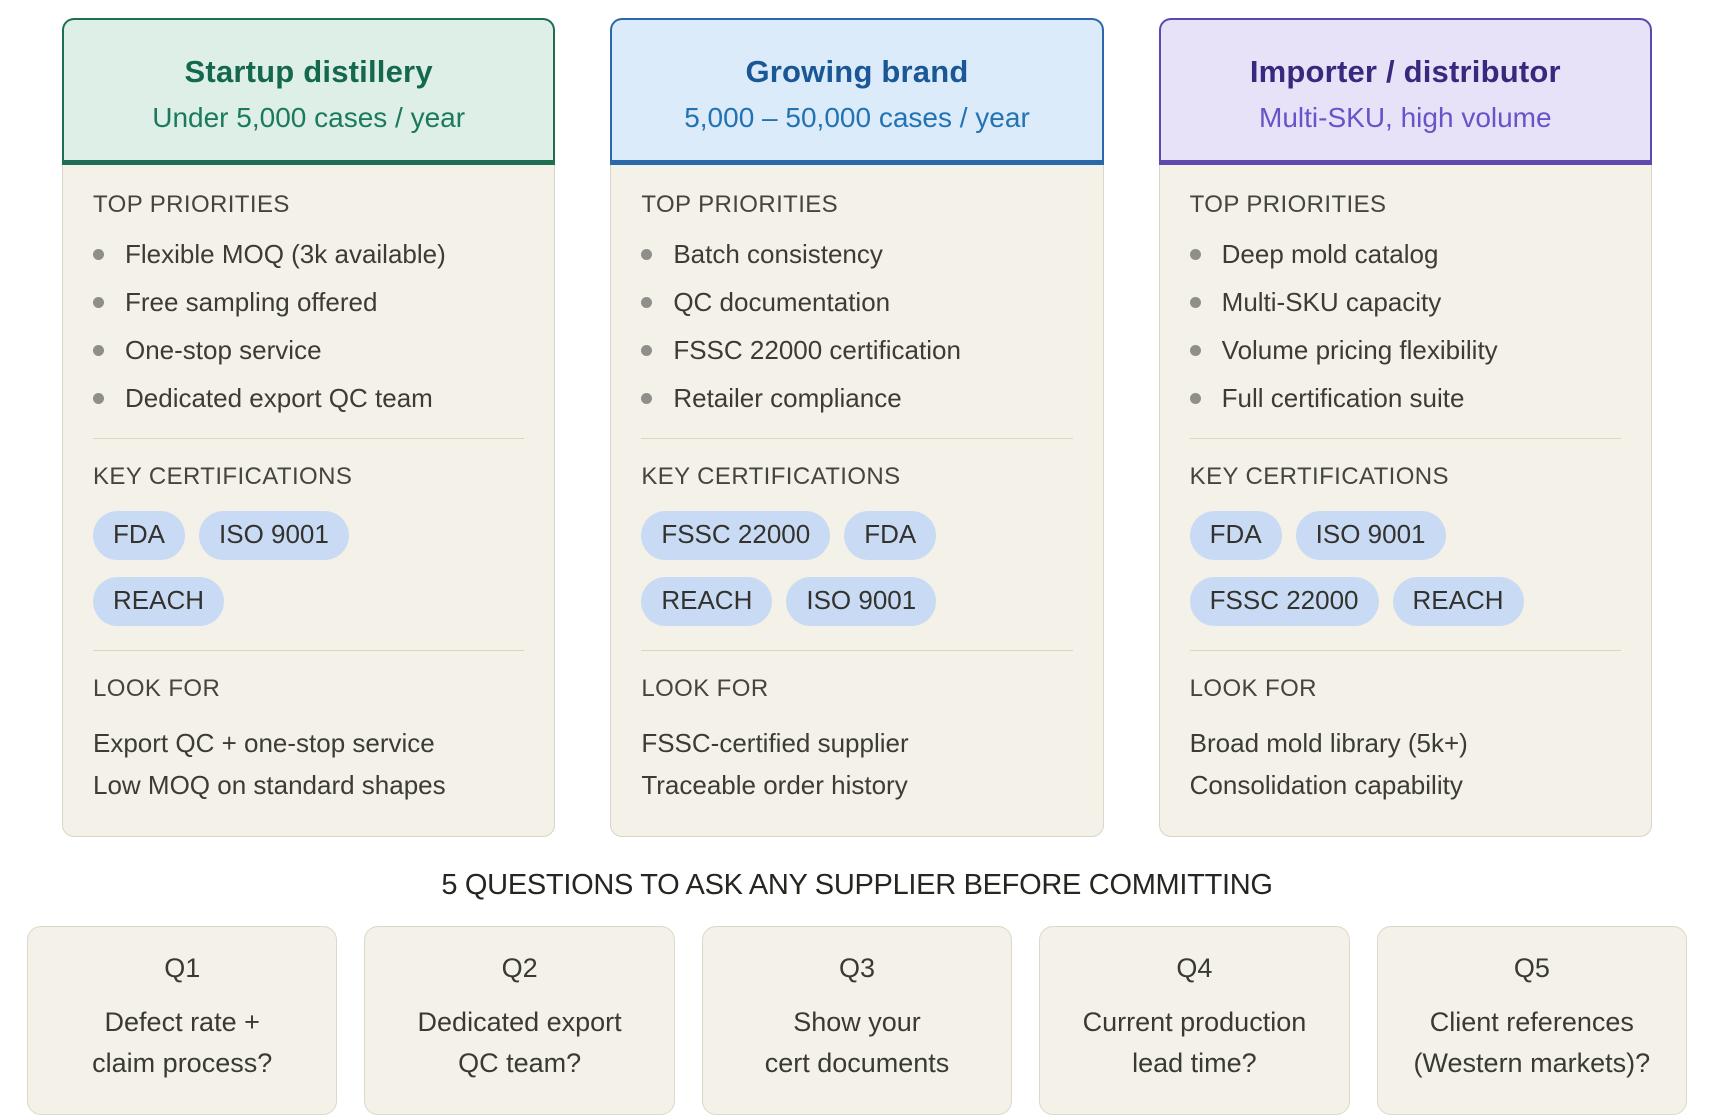 The image size is (1714, 1115). I want to click on question-text: QC team?, so click(520, 1063).